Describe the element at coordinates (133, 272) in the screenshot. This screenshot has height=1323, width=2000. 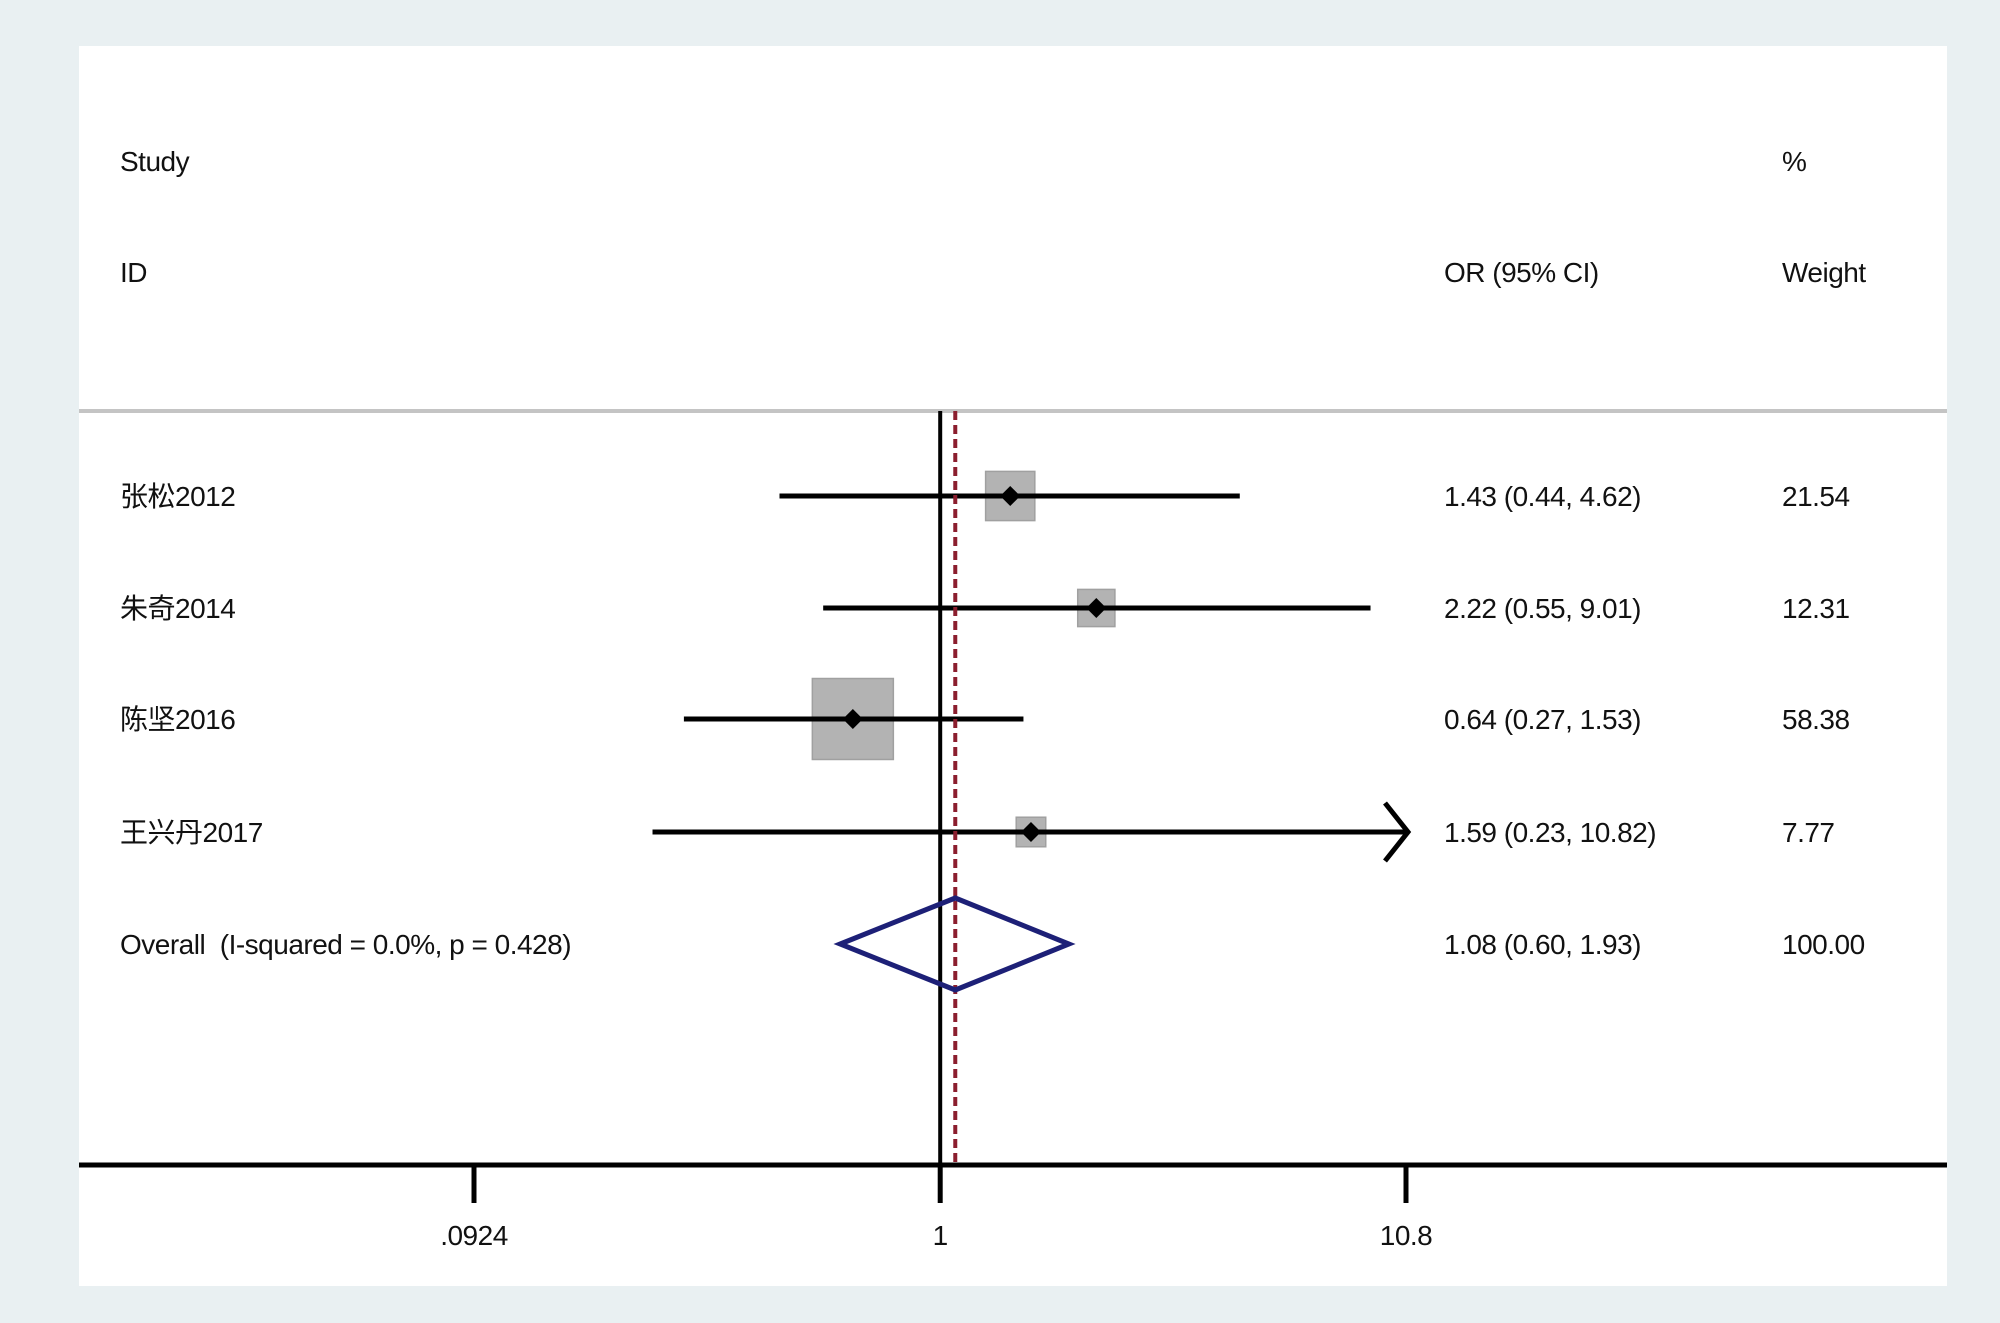
I see `id-column-header: ID` at that location.